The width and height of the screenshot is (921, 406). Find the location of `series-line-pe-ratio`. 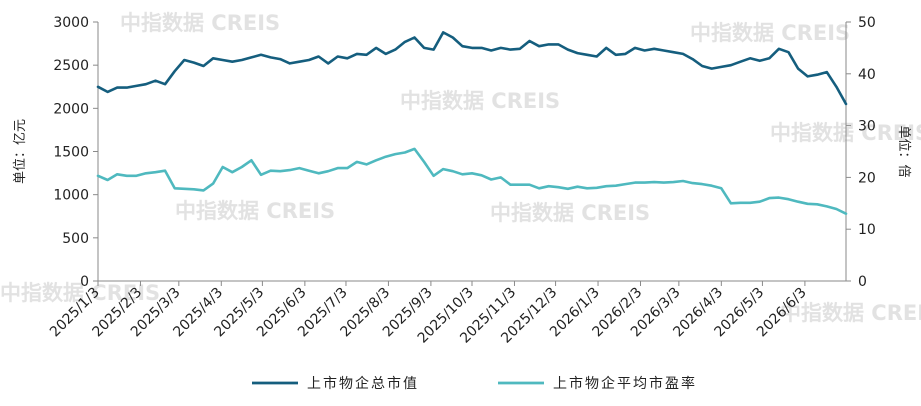

series-line-pe-ratio is located at coordinates (472, 181).